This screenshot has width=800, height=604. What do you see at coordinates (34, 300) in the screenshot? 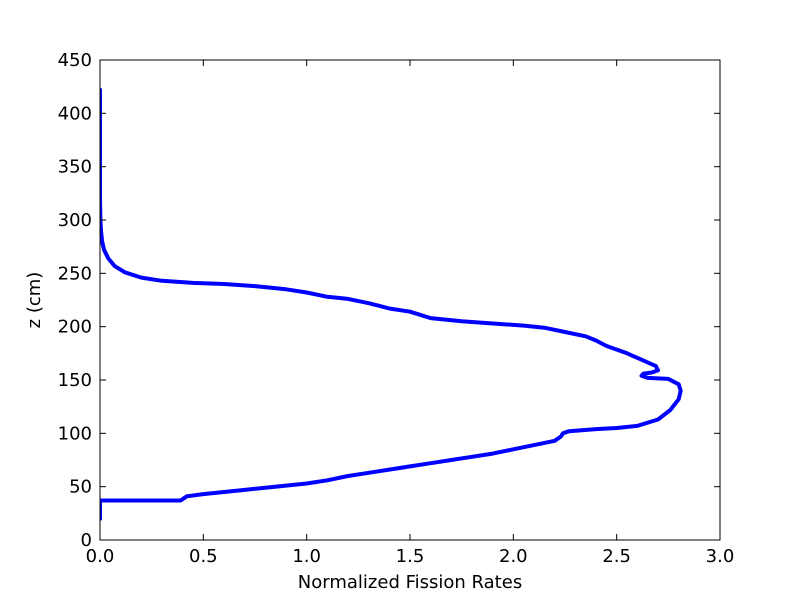
I see `y-axis-label: z (cm)` at bounding box center [34, 300].